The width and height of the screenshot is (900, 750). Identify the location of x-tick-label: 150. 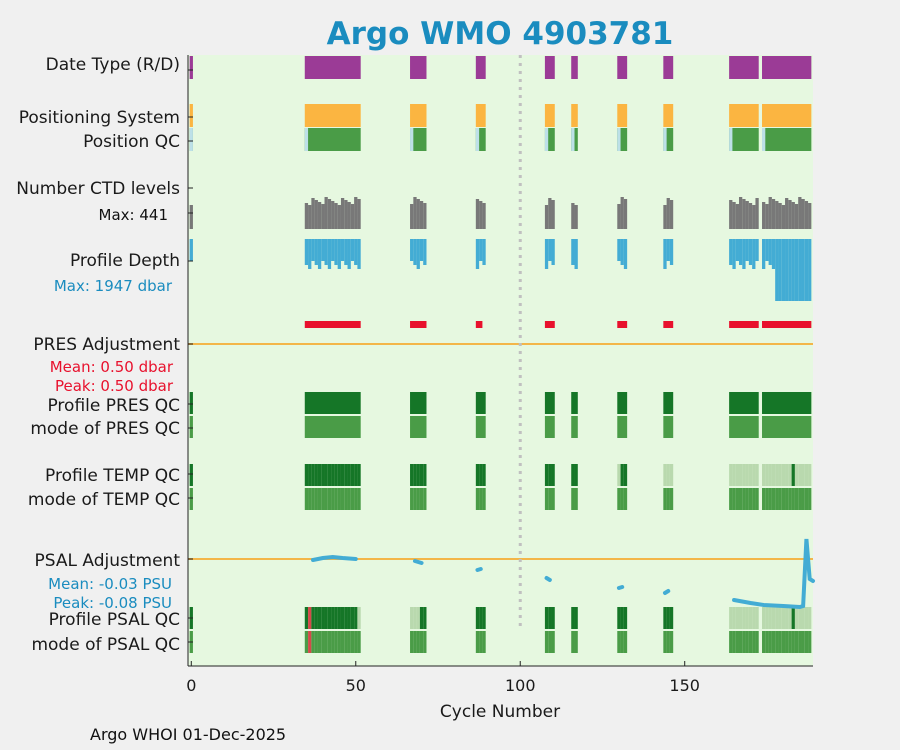
(684, 685).